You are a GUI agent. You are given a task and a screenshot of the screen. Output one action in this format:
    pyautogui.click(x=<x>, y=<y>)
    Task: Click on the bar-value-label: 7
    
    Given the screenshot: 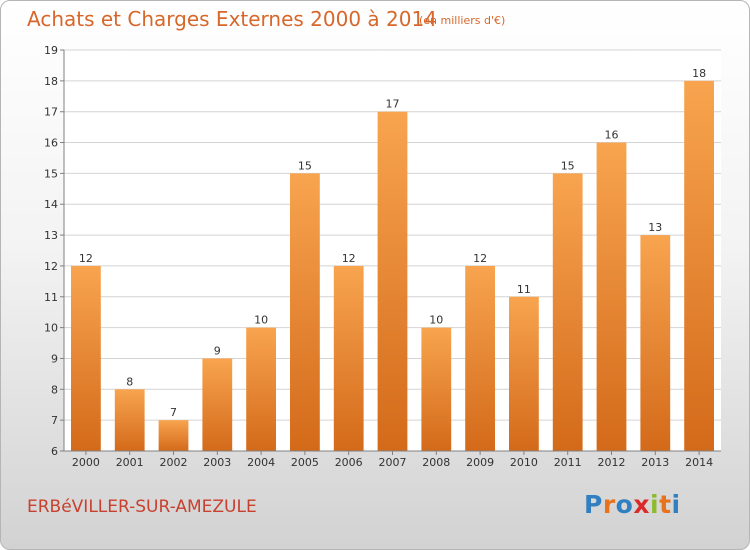 What is the action you would take?
    pyautogui.click(x=173, y=412)
    